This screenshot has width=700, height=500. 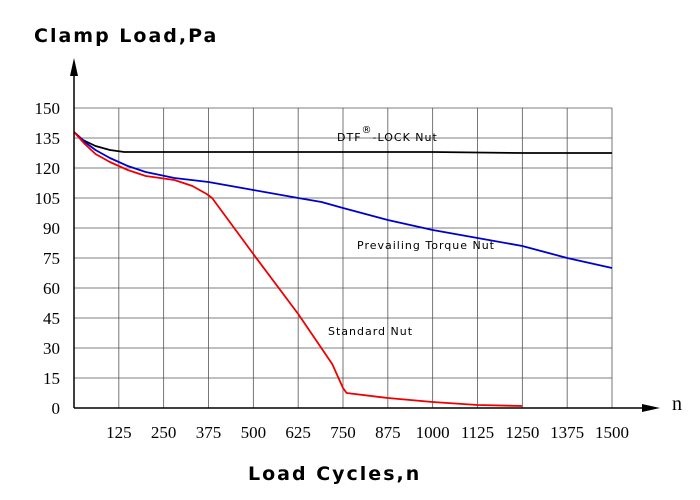 I want to click on series-line-dtf-lock-nut, so click(x=342, y=142).